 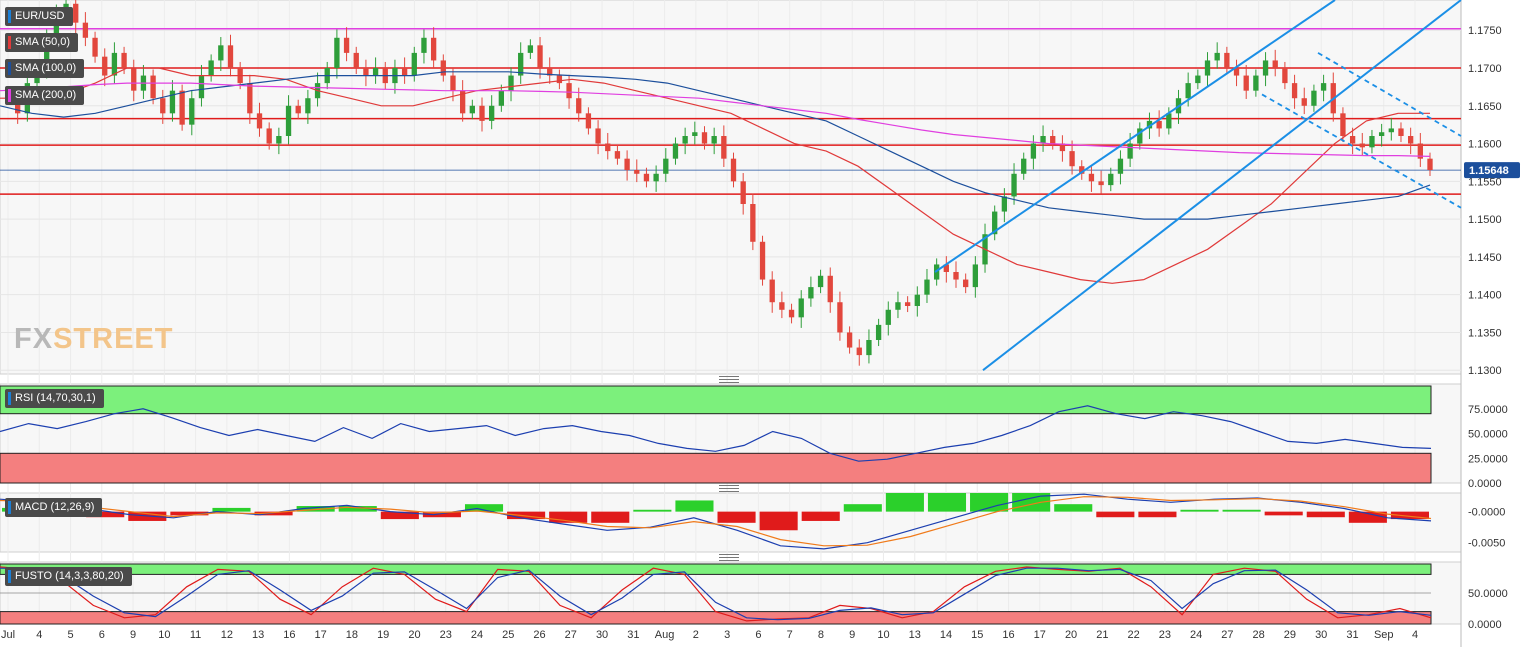 What do you see at coordinates (790, 635) in the screenshot?
I see `x-tick-label: 7` at bounding box center [790, 635].